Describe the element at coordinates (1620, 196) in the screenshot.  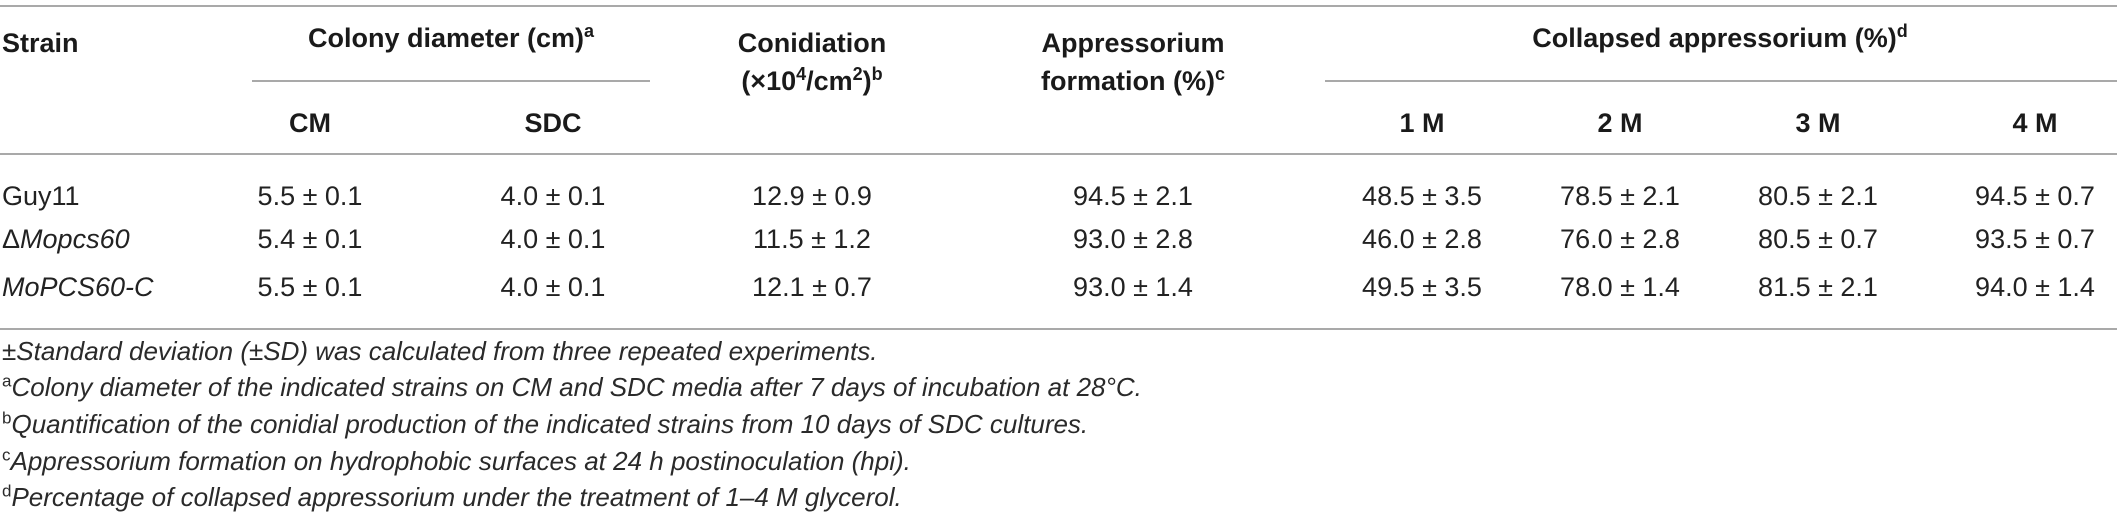
I see `row-guy11-2m: 78.5 ± 2.1` at that location.